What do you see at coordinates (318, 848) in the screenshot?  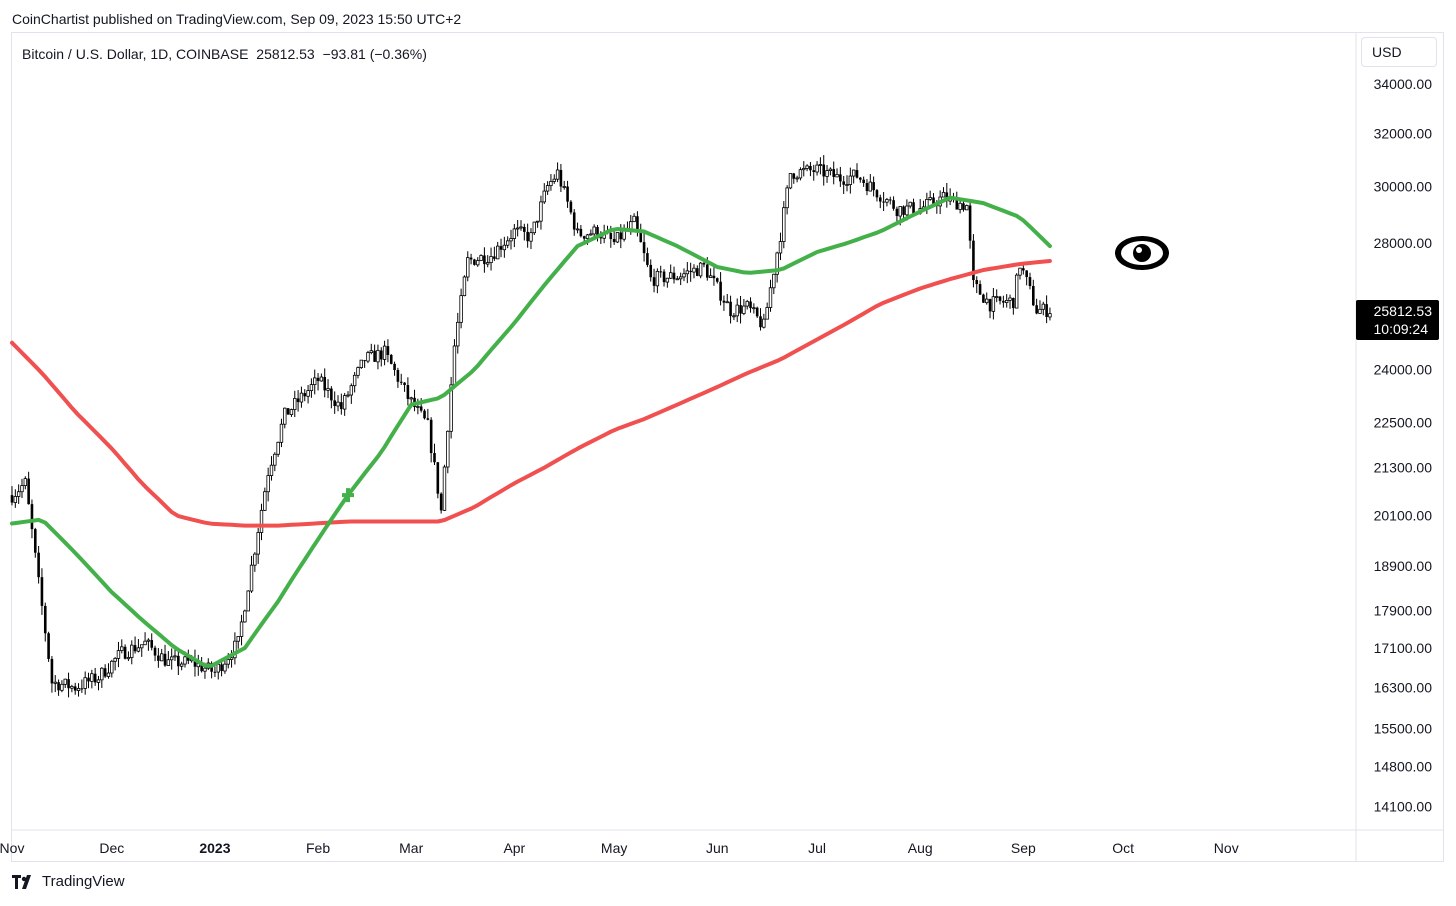 I see `x-tick-label: Feb` at bounding box center [318, 848].